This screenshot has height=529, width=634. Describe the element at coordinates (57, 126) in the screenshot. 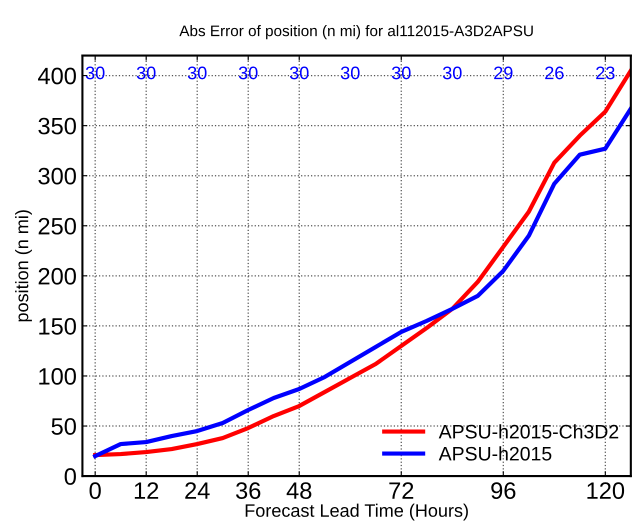

I see `y-tick-label: 350` at that location.